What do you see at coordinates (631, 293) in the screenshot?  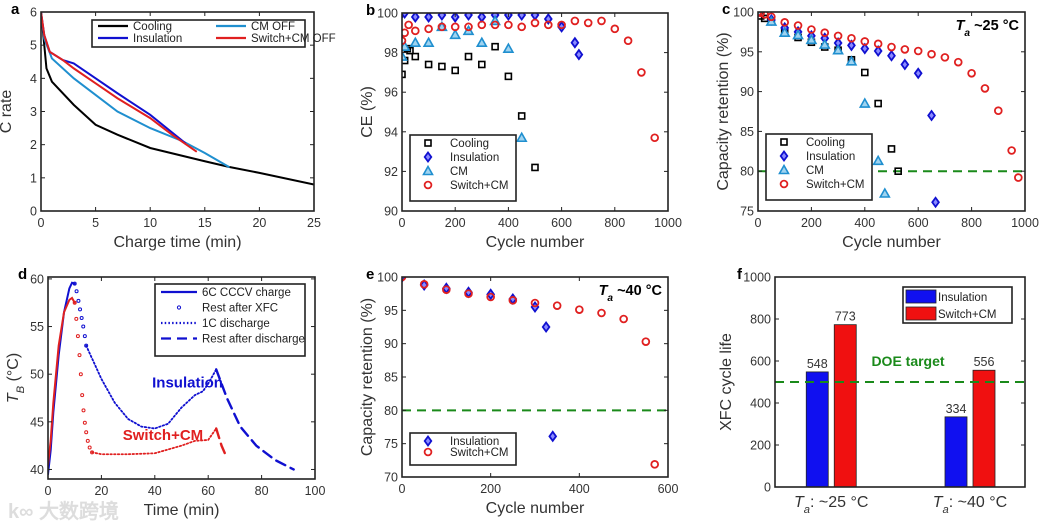 I see `temperature-annotation: Ta ~40 °C` at bounding box center [631, 293].